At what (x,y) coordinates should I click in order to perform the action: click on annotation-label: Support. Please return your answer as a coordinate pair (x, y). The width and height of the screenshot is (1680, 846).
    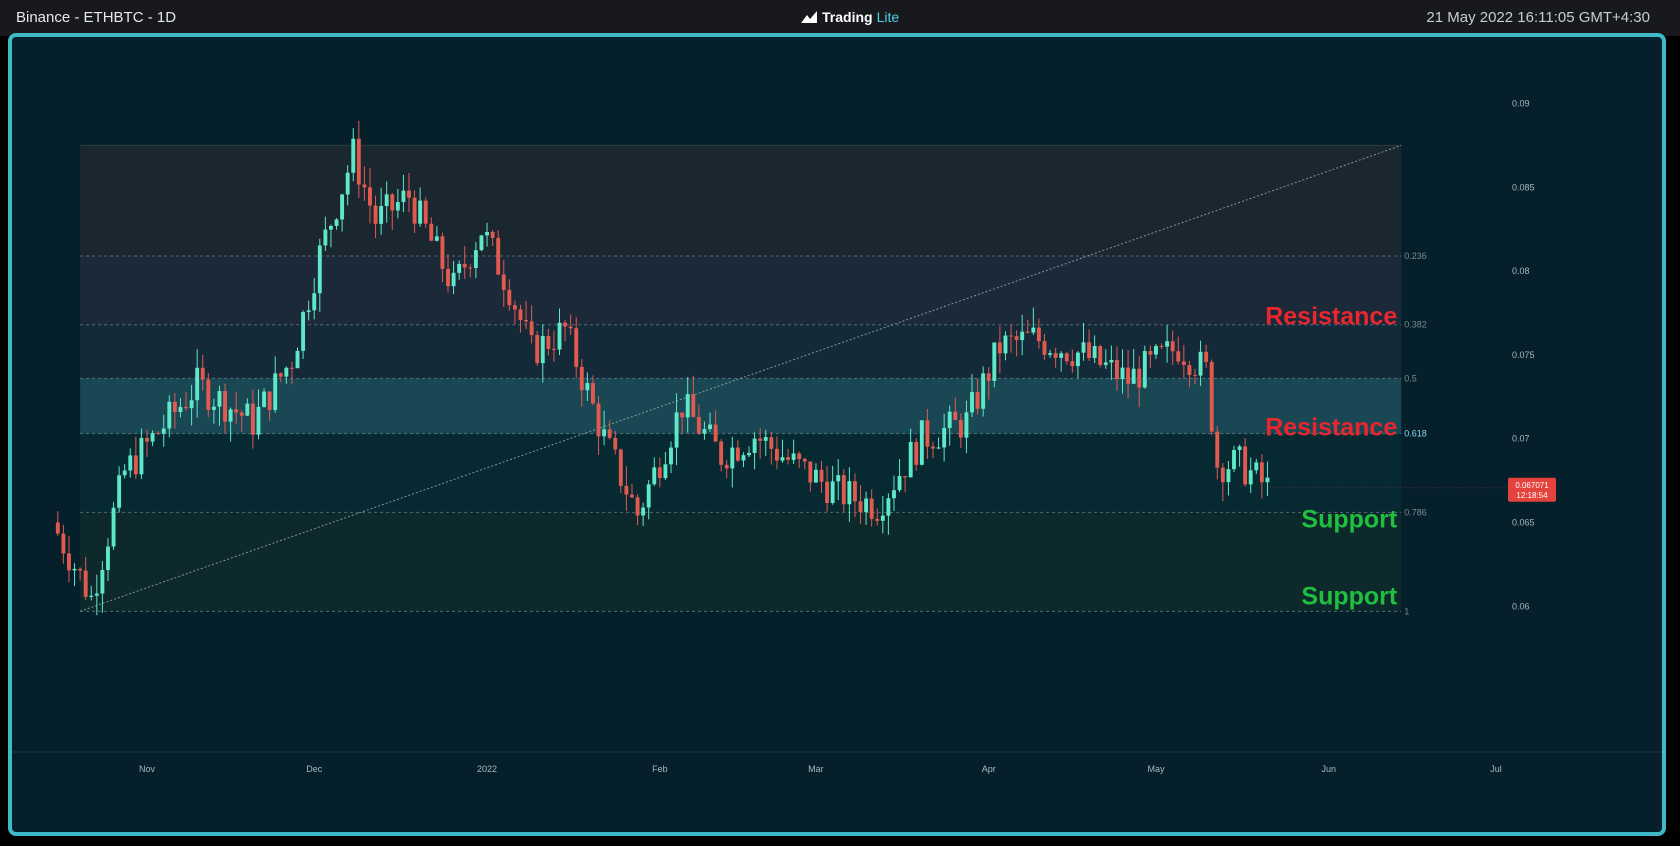
    Looking at the image, I should click on (1349, 520).